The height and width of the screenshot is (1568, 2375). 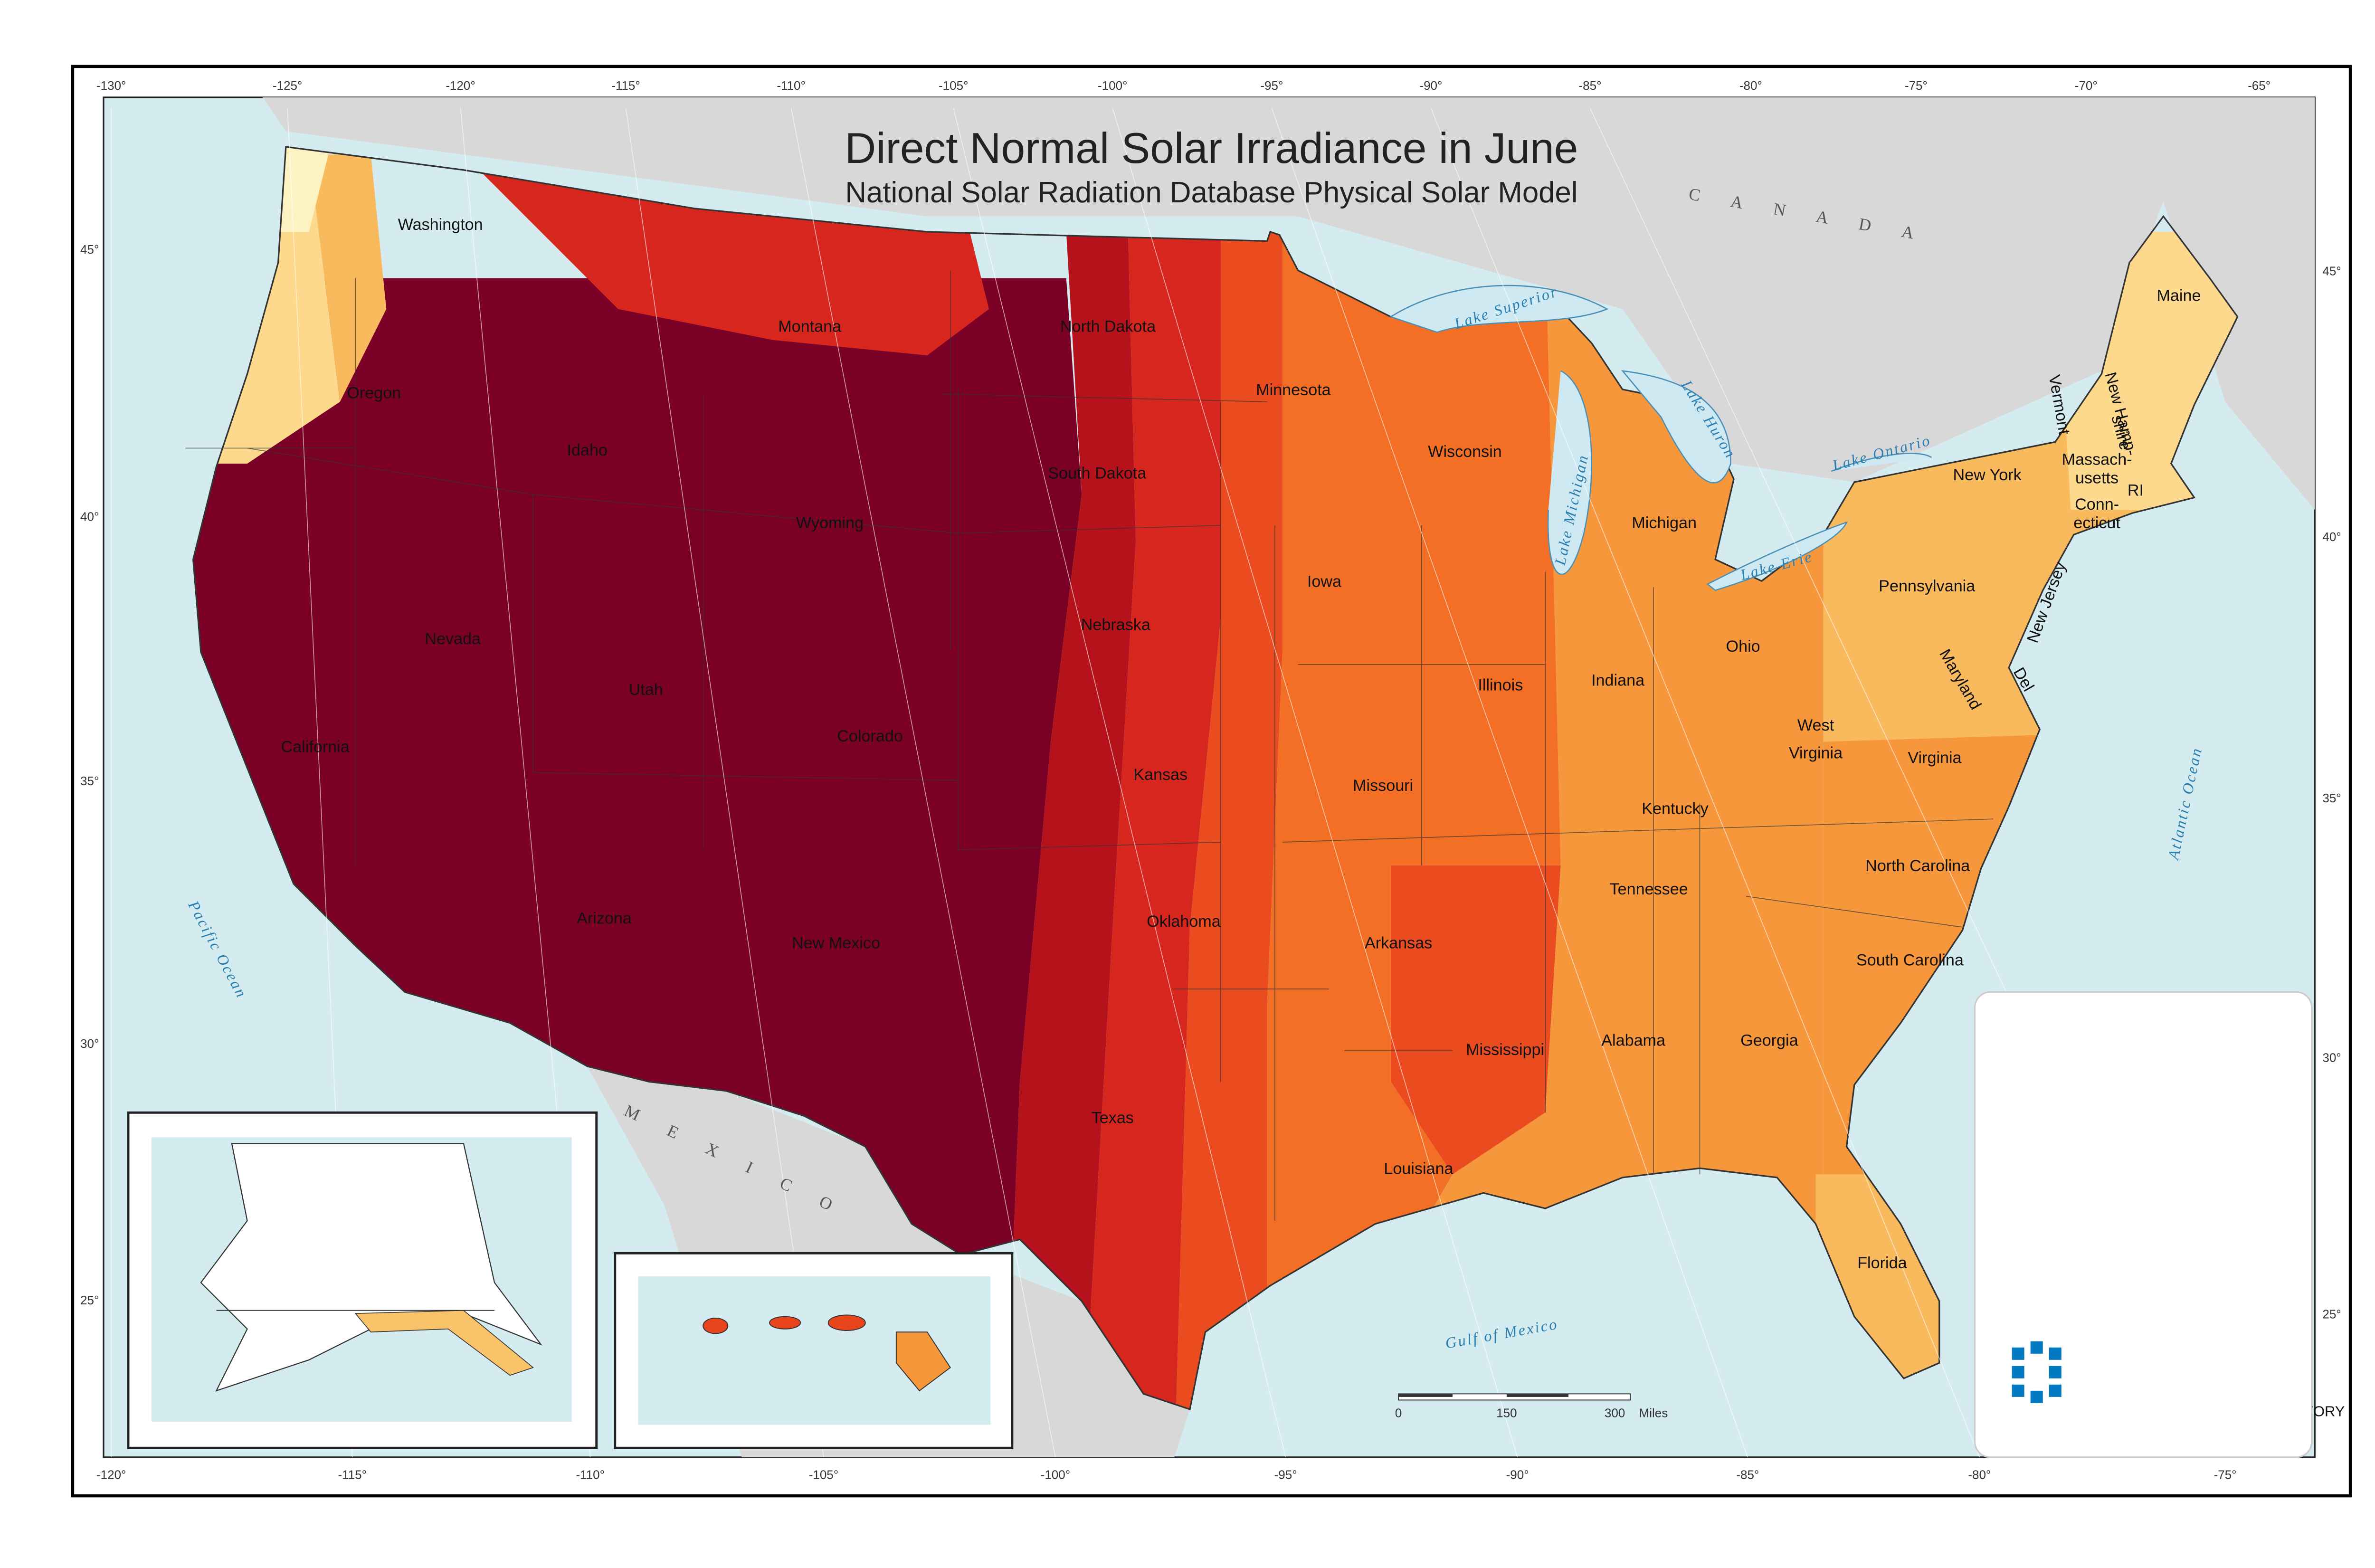 What do you see at coordinates (1987, 475) in the screenshot?
I see `state-label: New York` at bounding box center [1987, 475].